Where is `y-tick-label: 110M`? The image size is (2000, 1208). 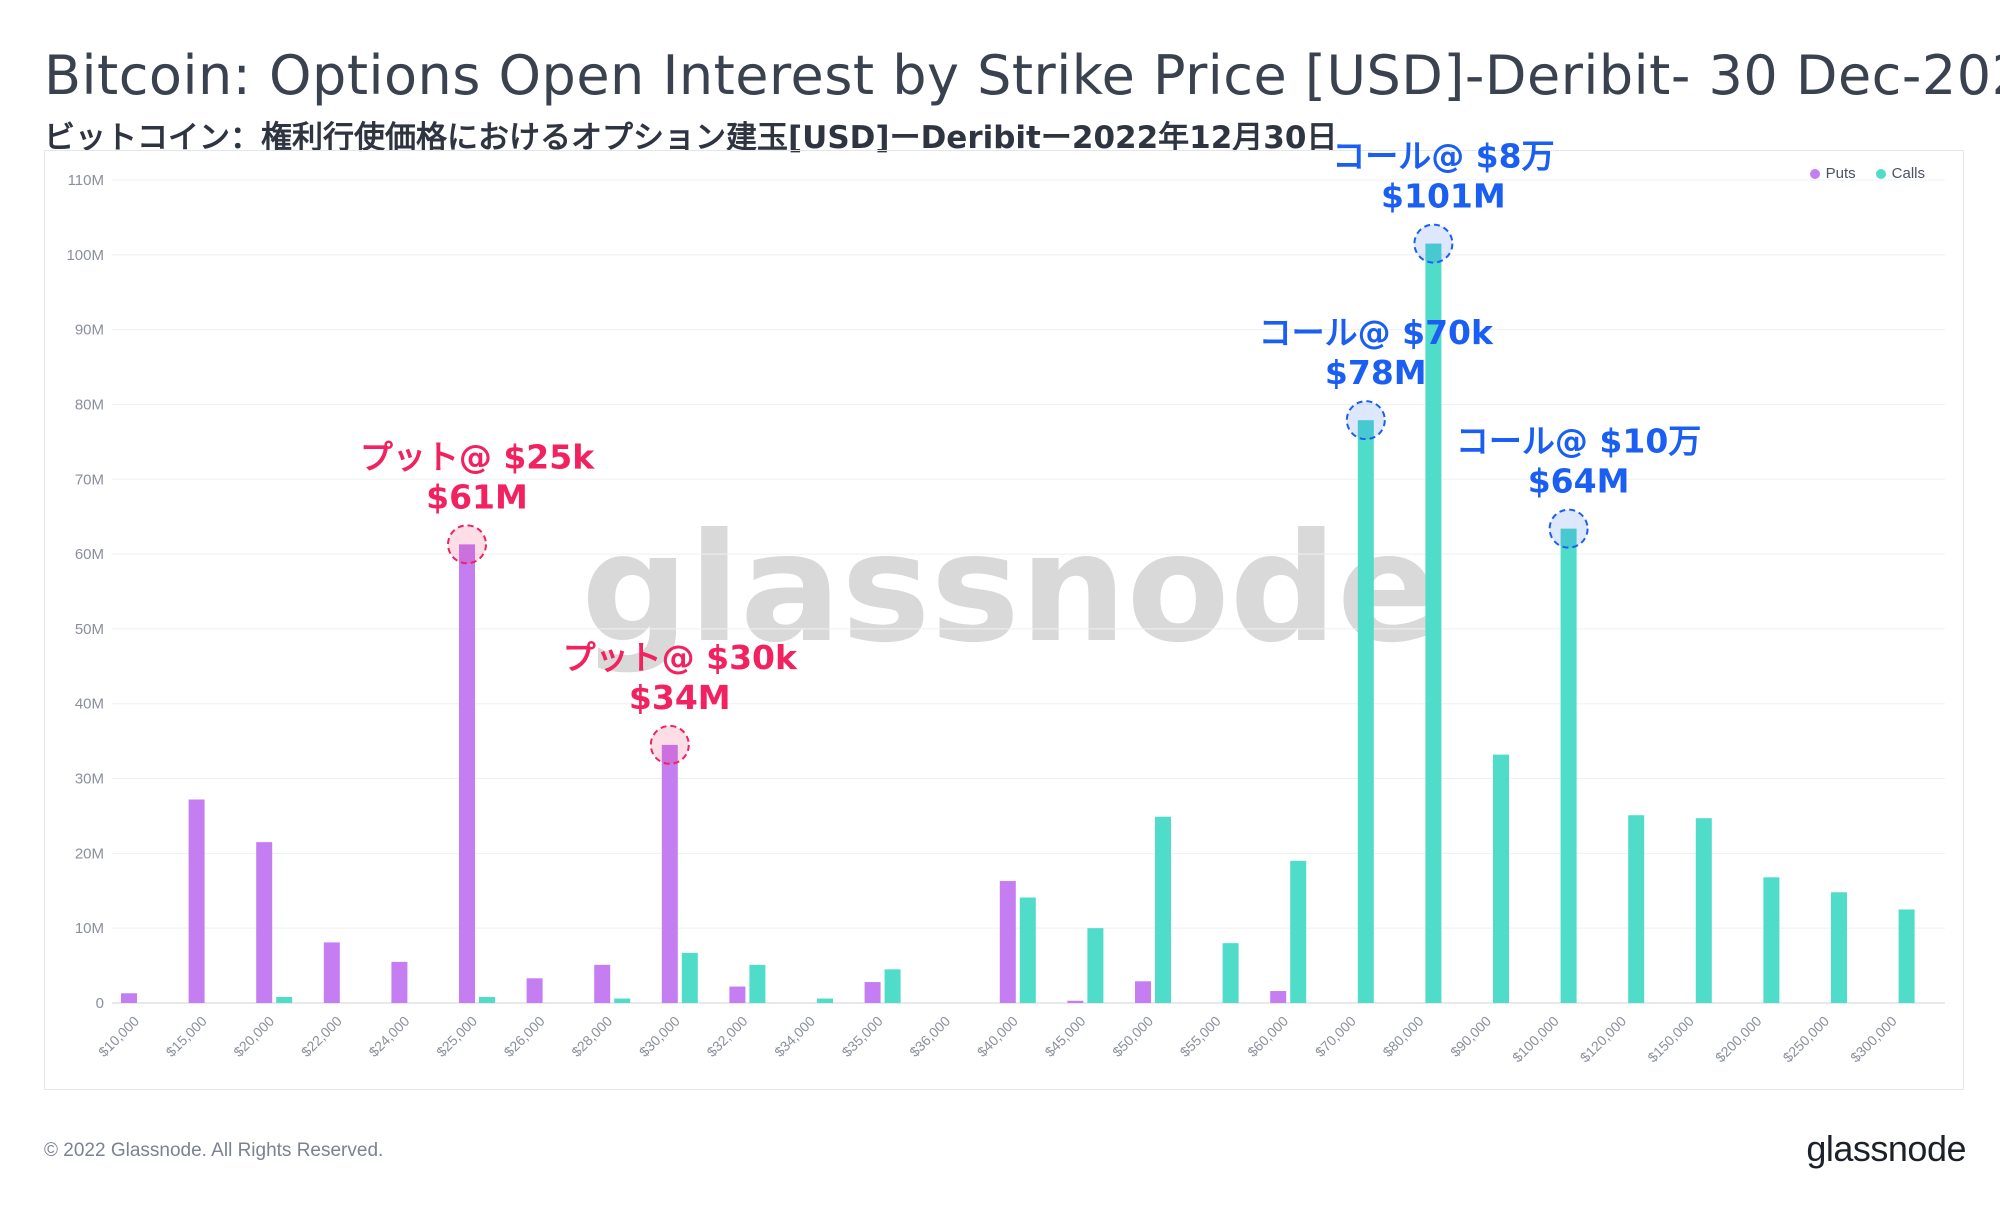
y-tick-label: 110M is located at coordinates (86, 180).